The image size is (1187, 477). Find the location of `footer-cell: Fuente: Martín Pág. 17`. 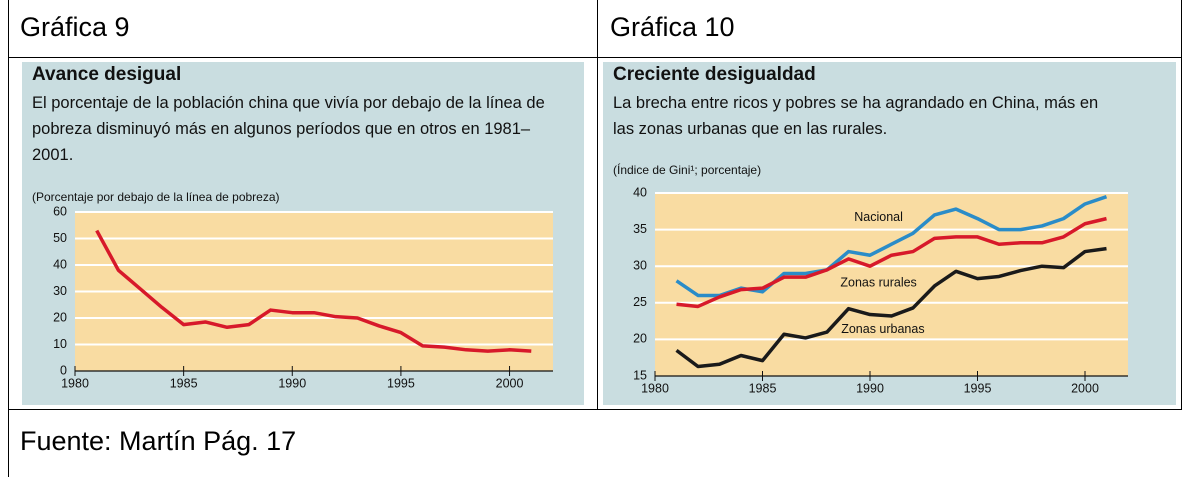

footer-cell: Fuente: Martín Pág. 17 is located at coordinates (158, 441).